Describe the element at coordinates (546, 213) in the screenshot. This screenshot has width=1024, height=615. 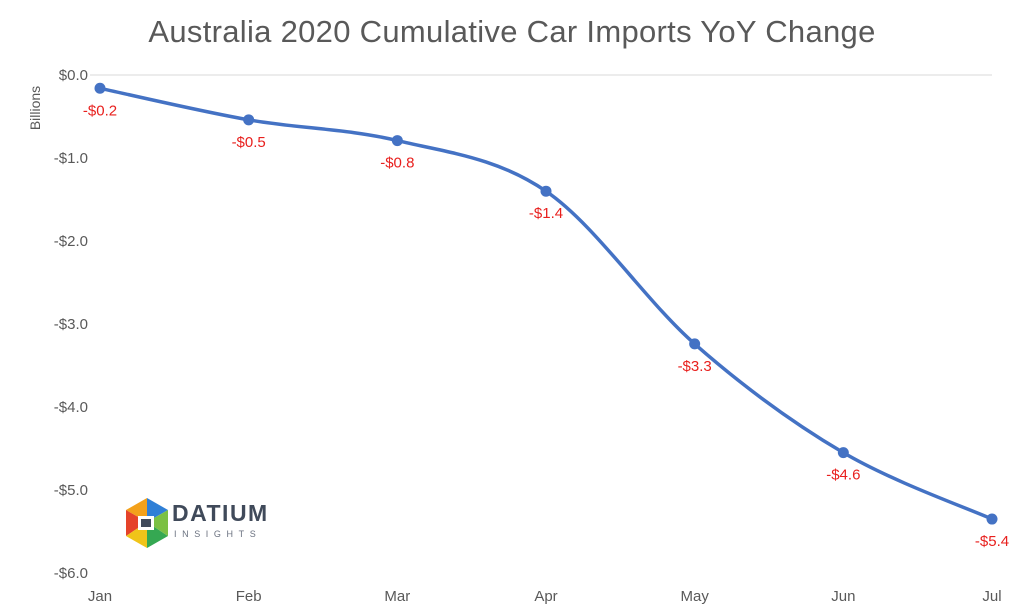
I see `data-label: -$1.4` at that location.